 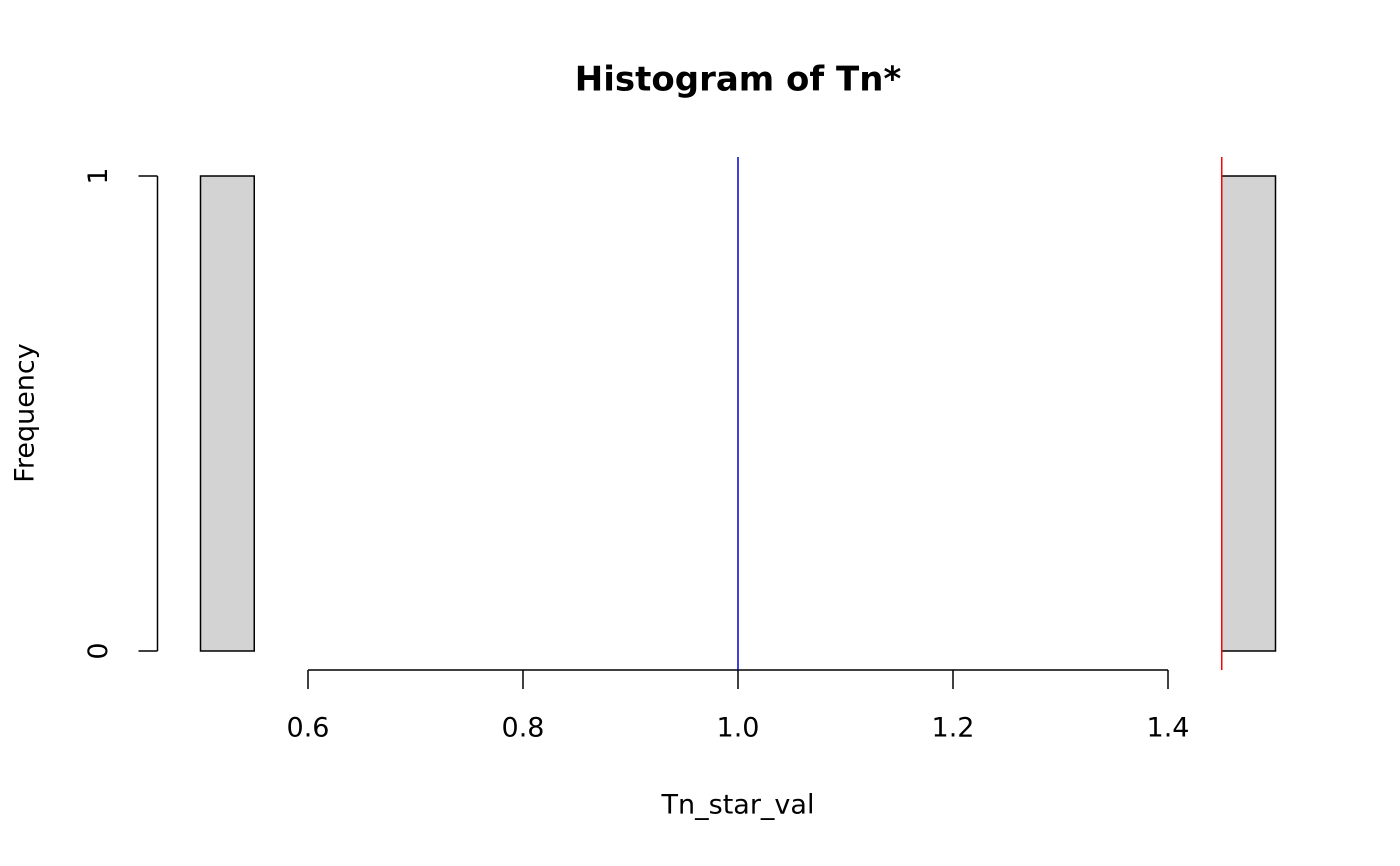 What do you see at coordinates (953, 728) in the screenshot?
I see `x-tick-label: 1.2` at bounding box center [953, 728].